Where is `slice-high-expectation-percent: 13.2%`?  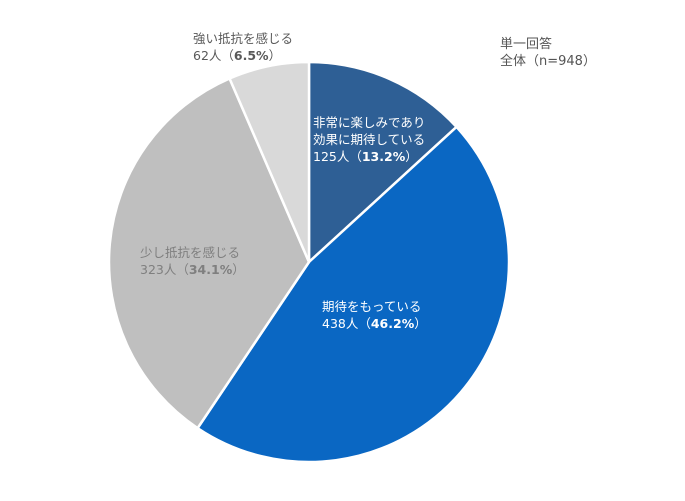 slice-high-expectation-percent: 13.2% is located at coordinates (384, 156).